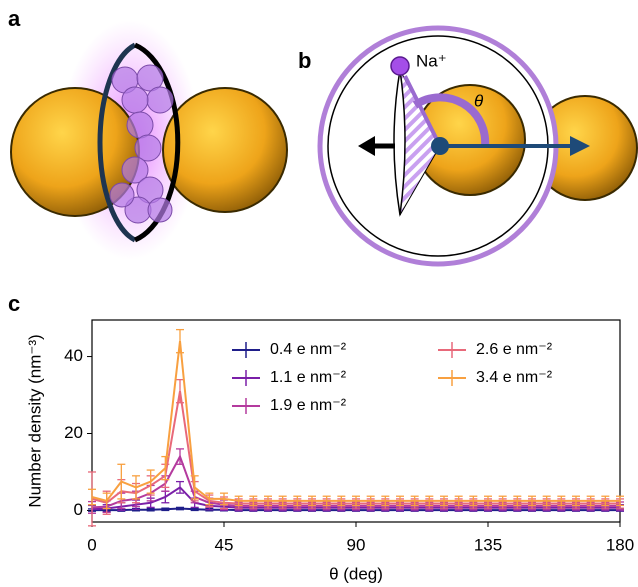 This screenshot has height=587, width=638. What do you see at coordinates (514, 349) in the screenshot?
I see `legend-label: 2.6 e nm⁻²` at bounding box center [514, 349].